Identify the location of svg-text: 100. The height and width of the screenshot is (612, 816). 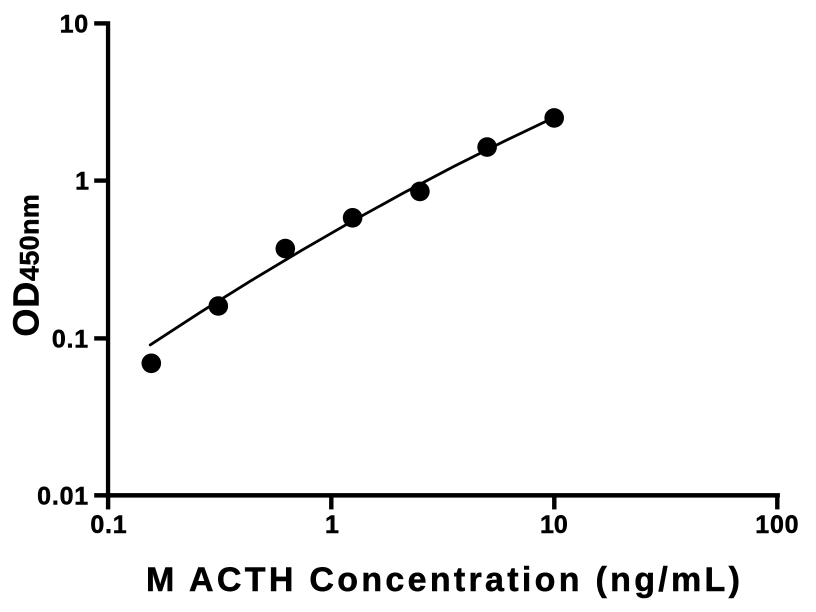
(777, 525).